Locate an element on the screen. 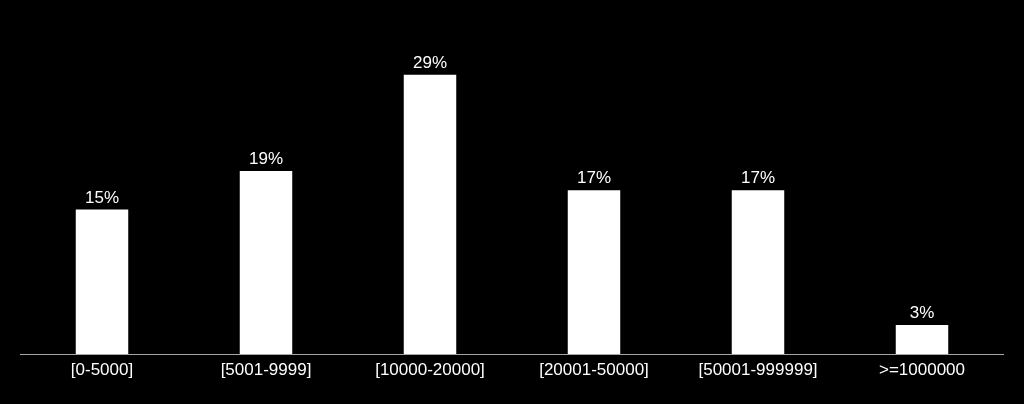 Image resolution: width=1024 pixels, height=404 pixels. x-tick-label: [0-5000] is located at coordinates (102, 370).